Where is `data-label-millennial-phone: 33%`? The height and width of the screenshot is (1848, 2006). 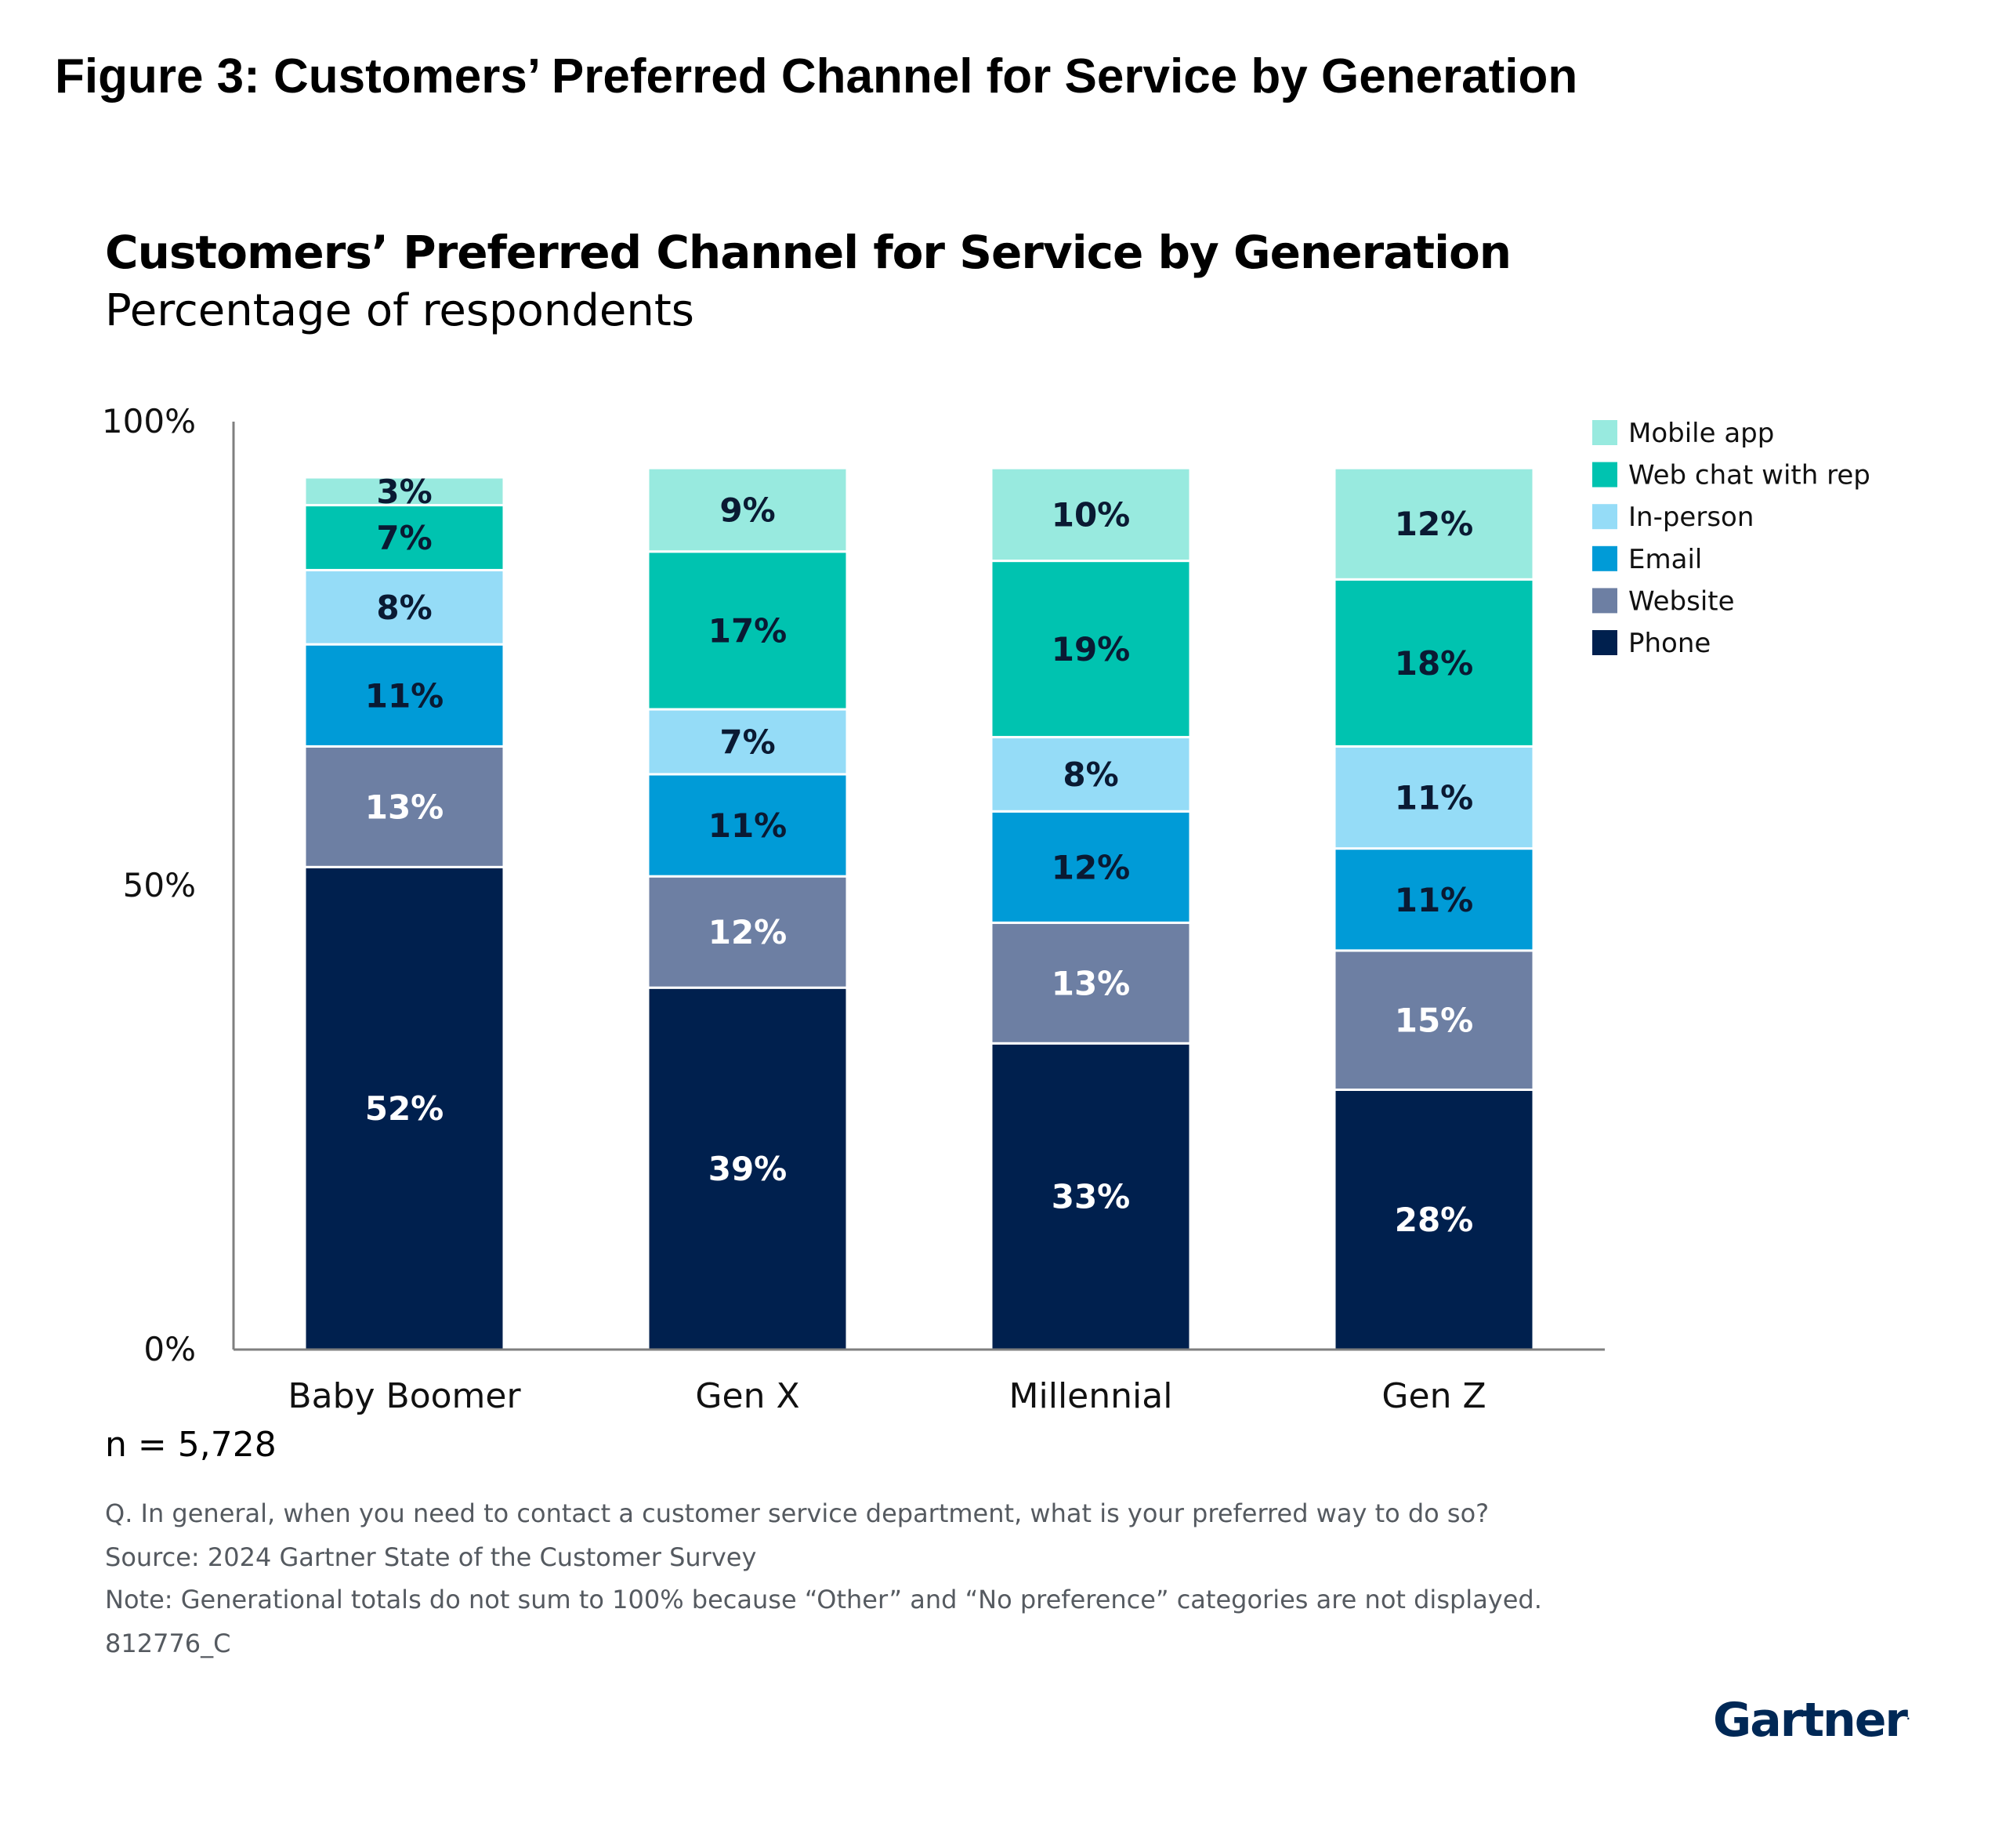 data-label-millennial-phone: 33% is located at coordinates (1091, 1197).